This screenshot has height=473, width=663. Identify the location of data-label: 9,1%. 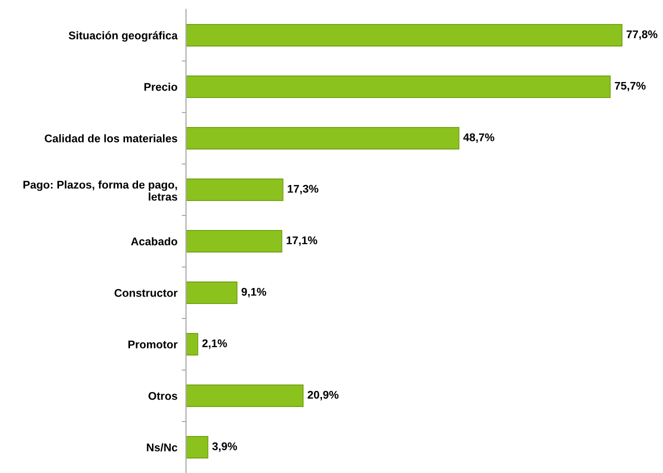
(254, 293).